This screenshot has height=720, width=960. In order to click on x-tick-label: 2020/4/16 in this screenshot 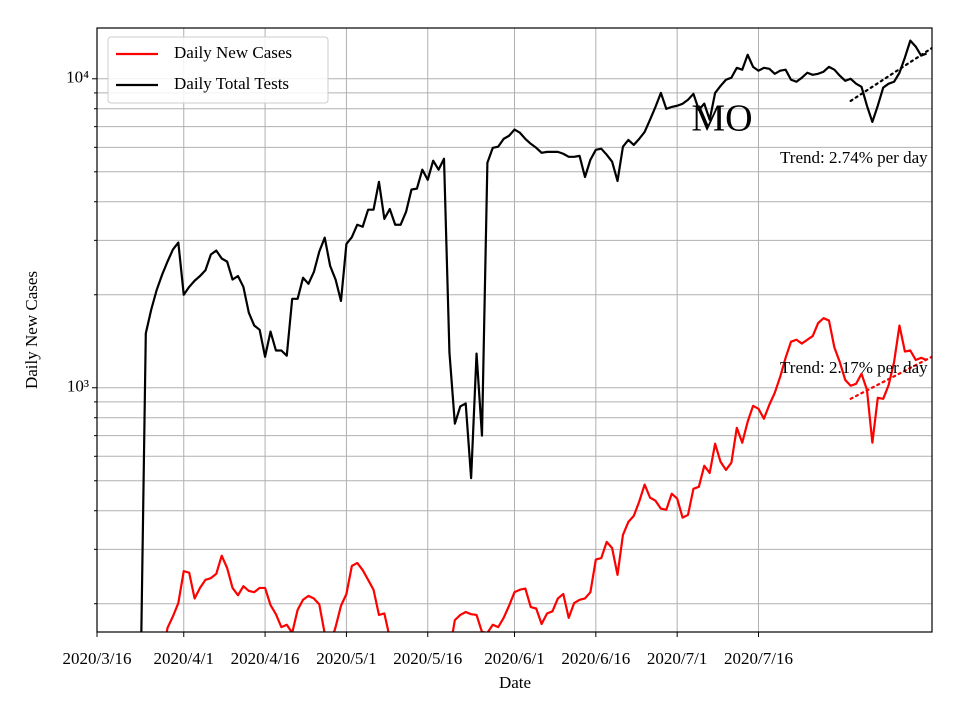, I will do `click(265, 658)`.